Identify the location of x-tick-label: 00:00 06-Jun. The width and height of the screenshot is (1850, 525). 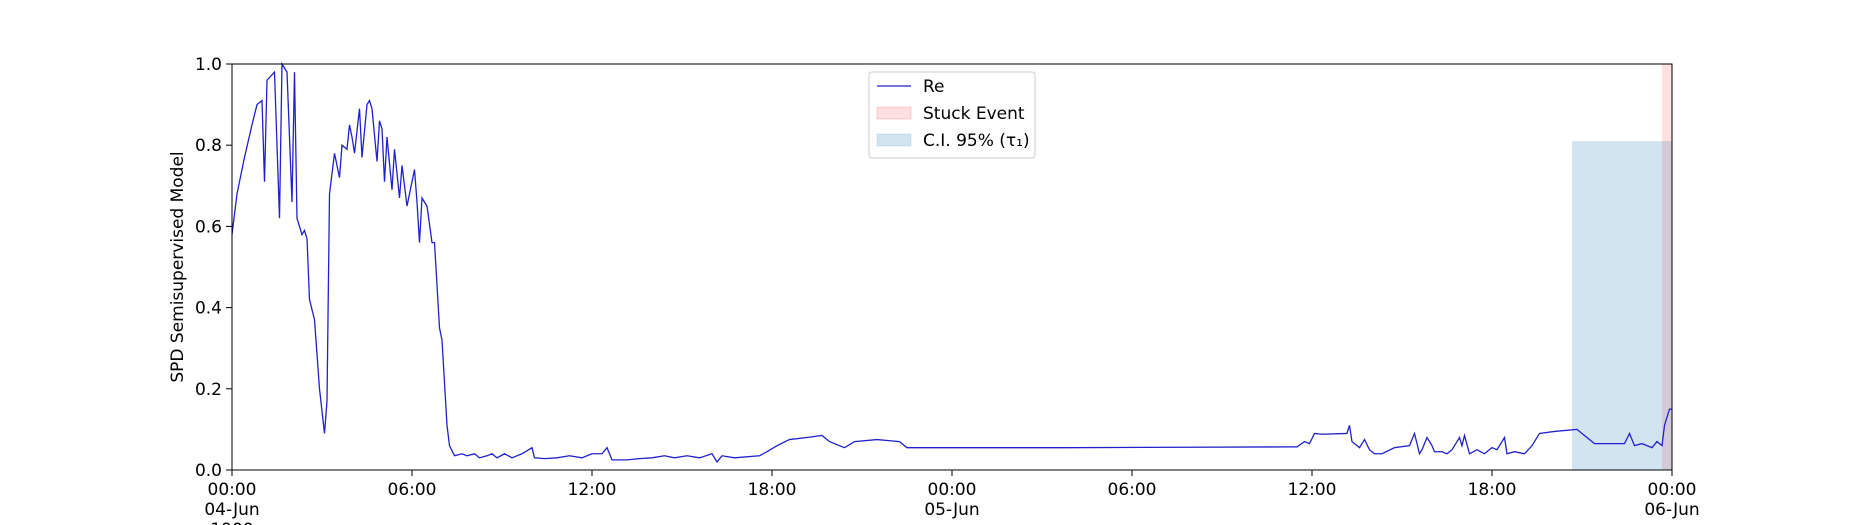
(1671, 500).